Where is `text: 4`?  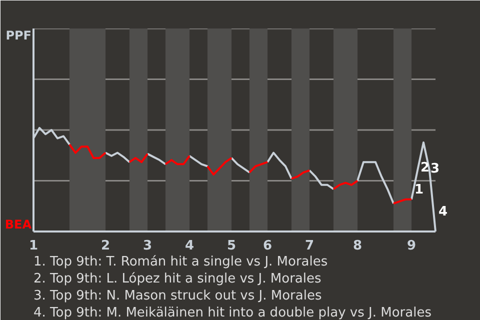 text: 4 is located at coordinates (443, 212).